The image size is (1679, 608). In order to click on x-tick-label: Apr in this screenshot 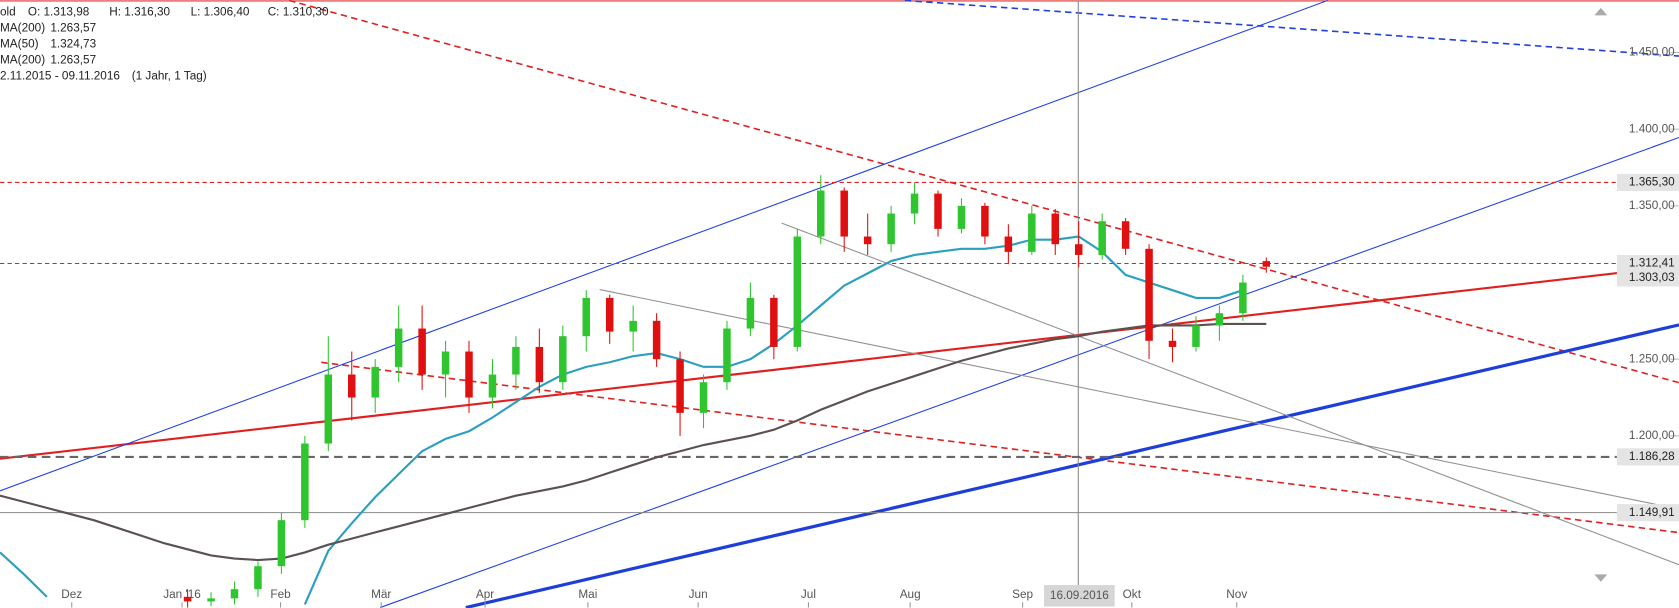, I will do `click(485, 594)`.